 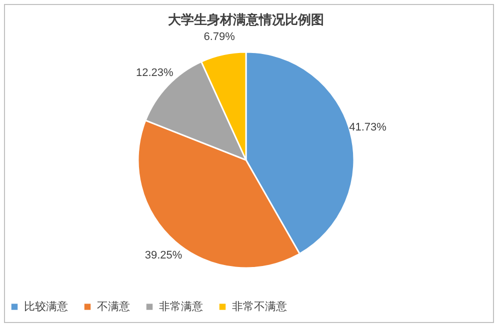 What do you see at coordinates (181, 306) in the screenshot?
I see `legend-label: 非常满意` at bounding box center [181, 306].